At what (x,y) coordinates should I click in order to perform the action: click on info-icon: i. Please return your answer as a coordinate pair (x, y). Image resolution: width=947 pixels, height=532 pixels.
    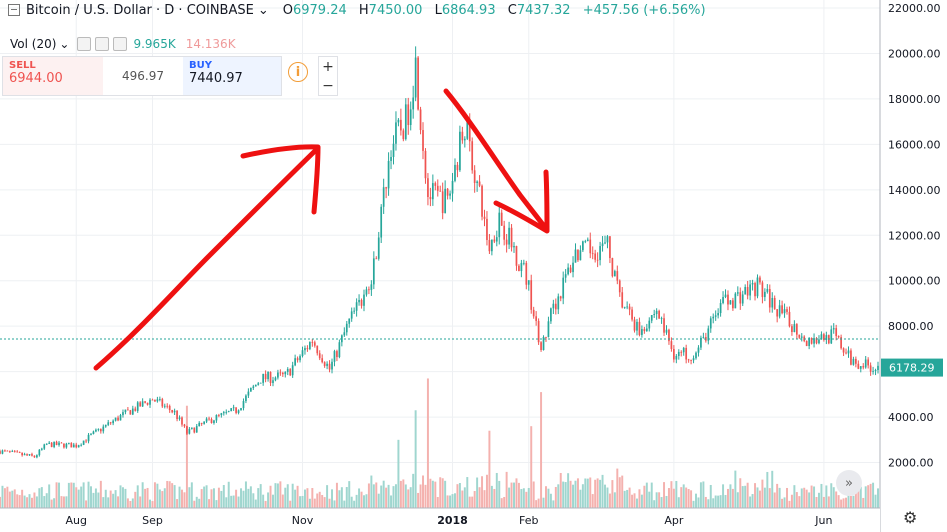
    Looking at the image, I should click on (298, 72).